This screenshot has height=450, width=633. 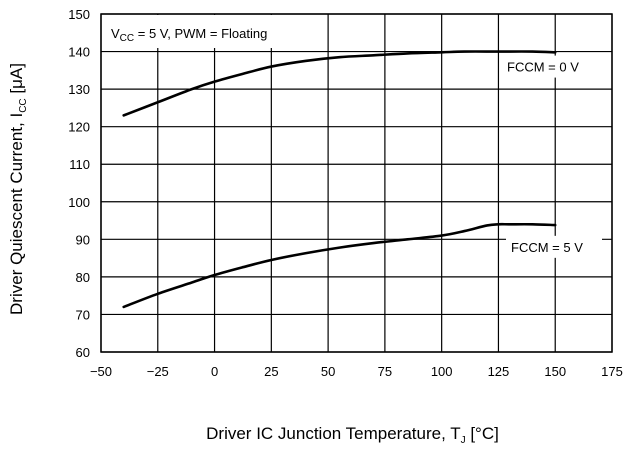 I want to click on y-tick-label: 60, so click(x=83, y=352).